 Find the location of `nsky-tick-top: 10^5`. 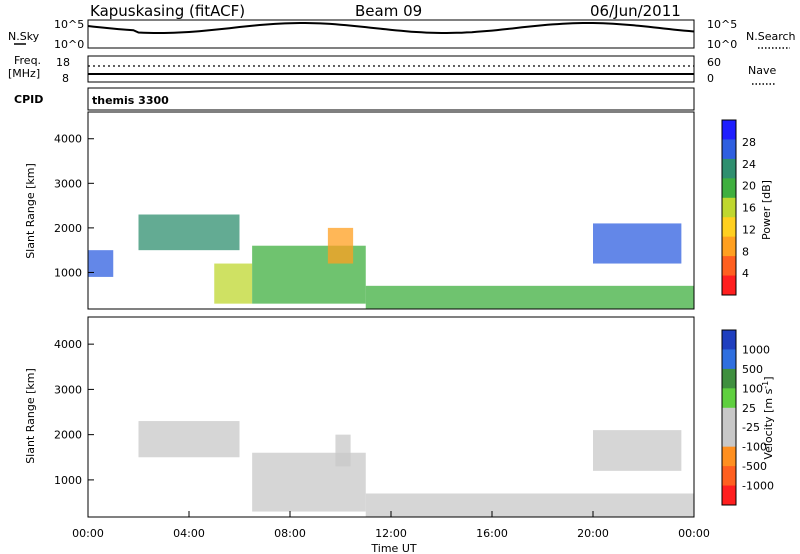

nsky-tick-top: 10^5 is located at coordinates (69, 24).